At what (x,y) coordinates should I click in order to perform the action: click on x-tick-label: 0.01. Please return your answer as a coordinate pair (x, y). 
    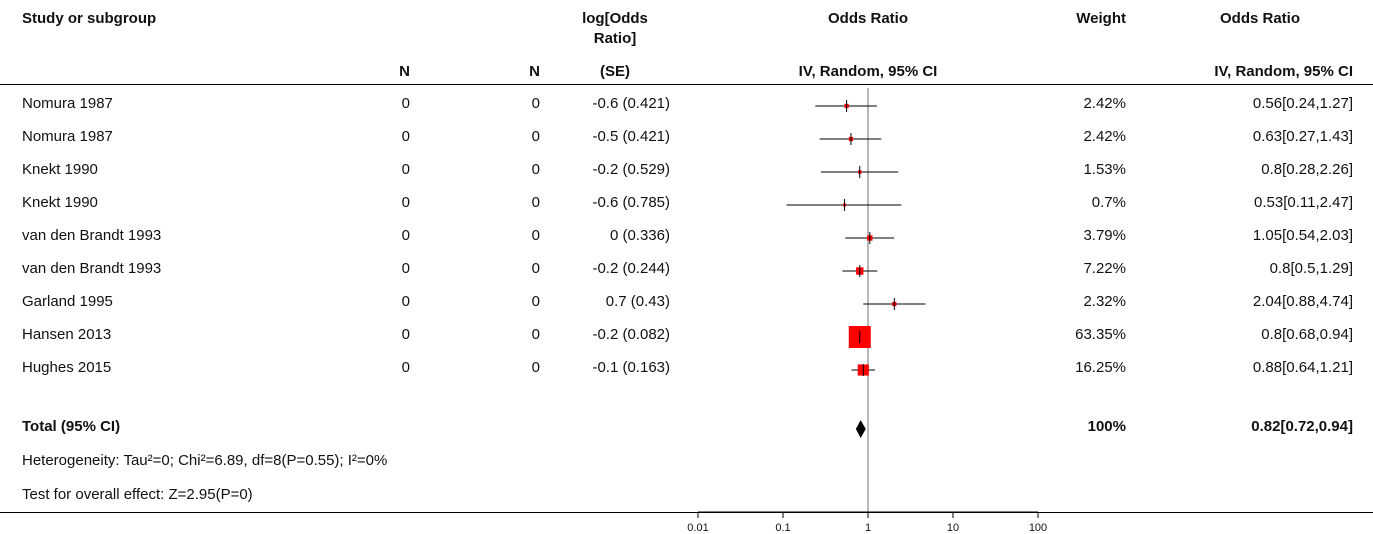
    Looking at the image, I should click on (697, 528).